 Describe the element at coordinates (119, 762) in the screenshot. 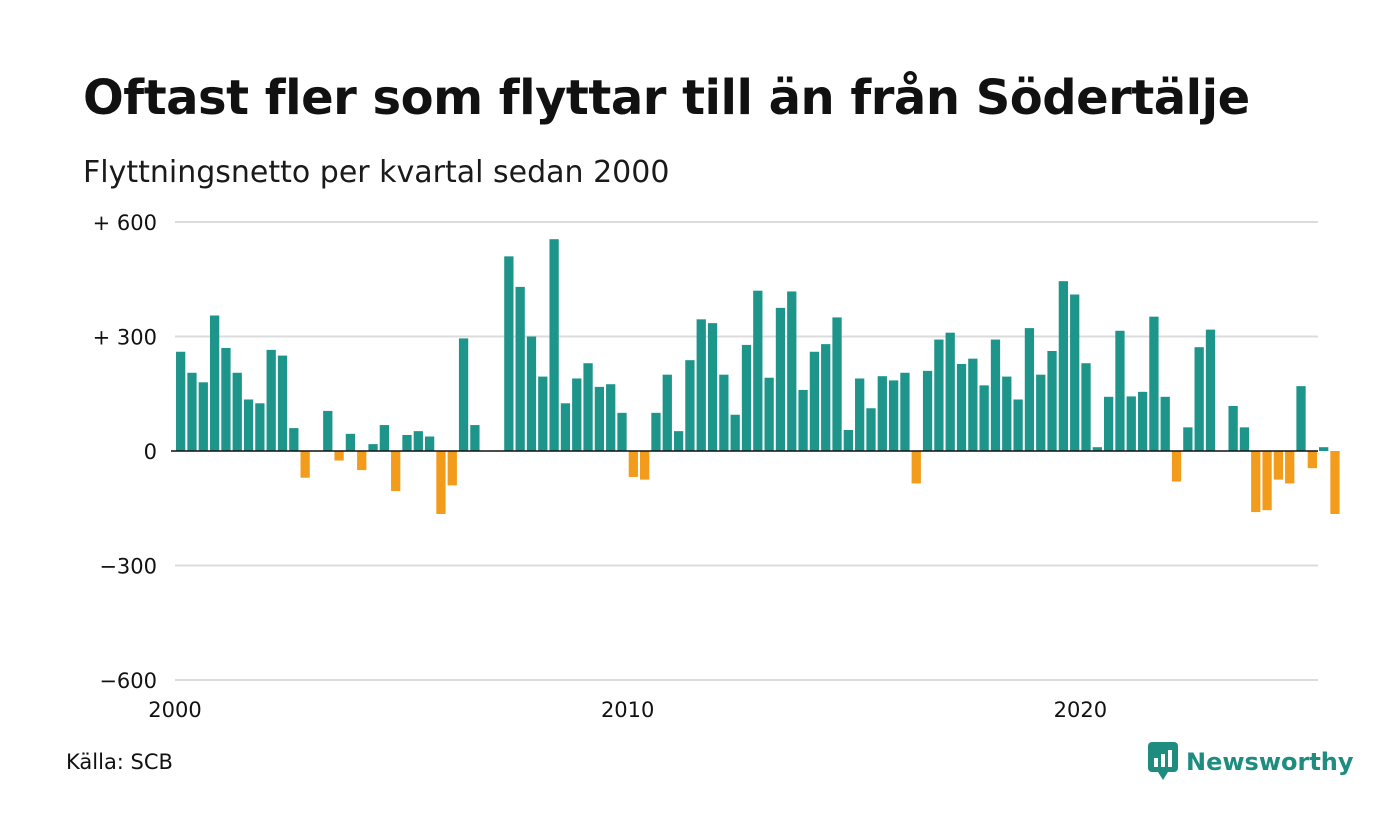

I see `source-note: Källa: SCB` at that location.